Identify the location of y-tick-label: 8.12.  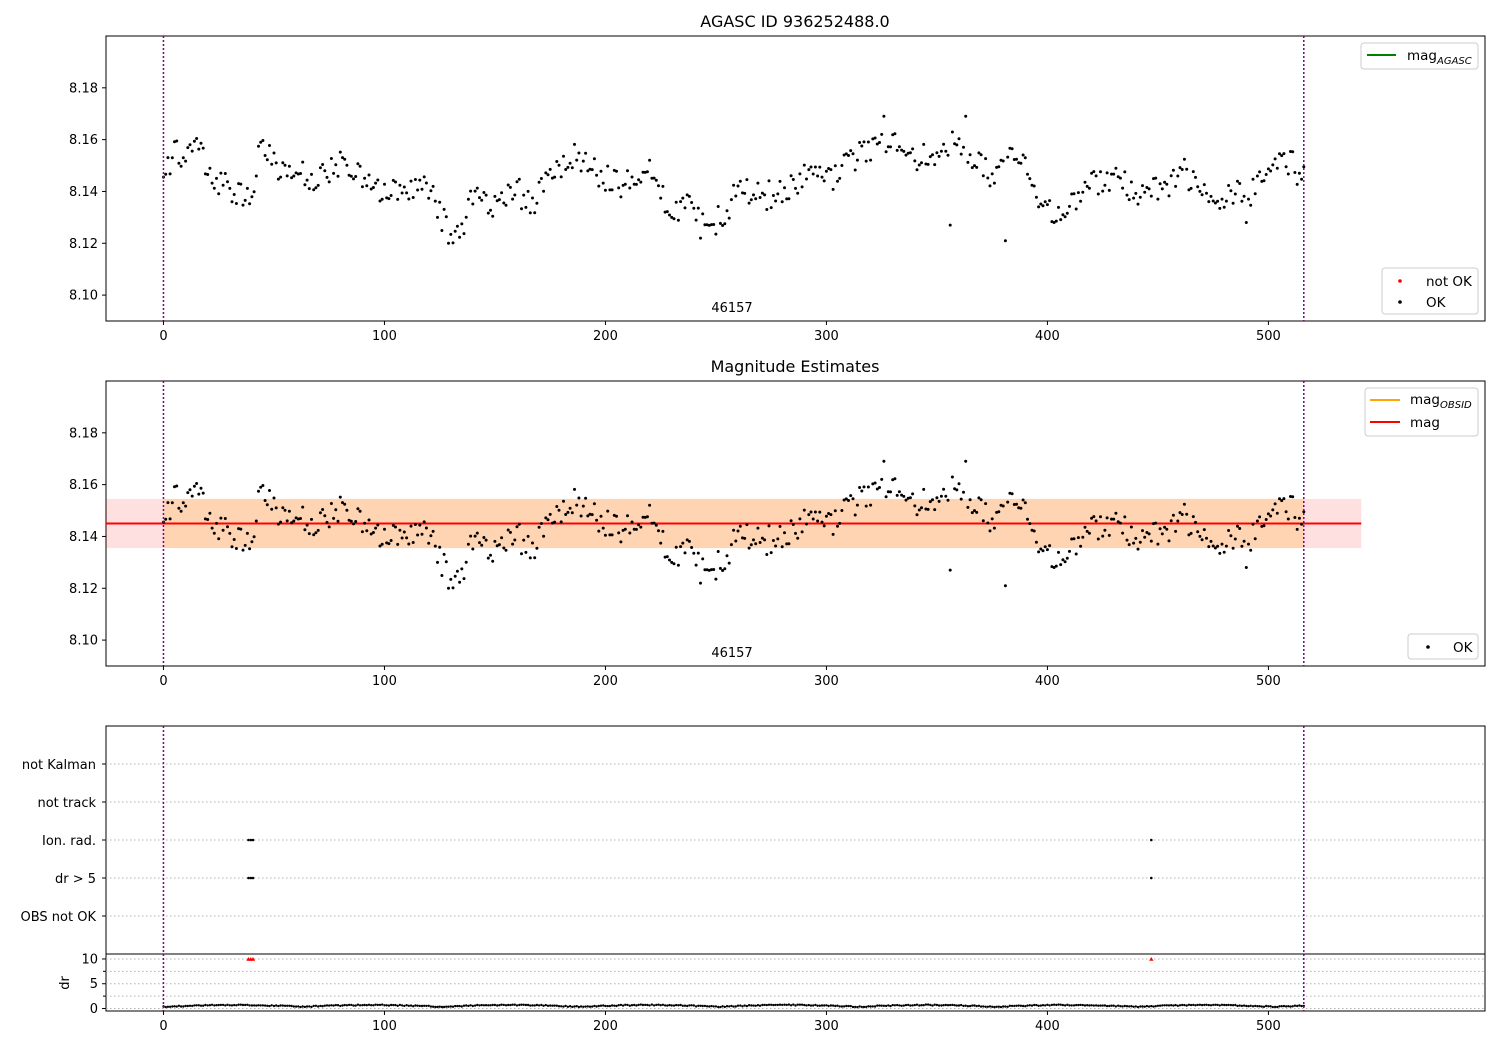
(83, 244).